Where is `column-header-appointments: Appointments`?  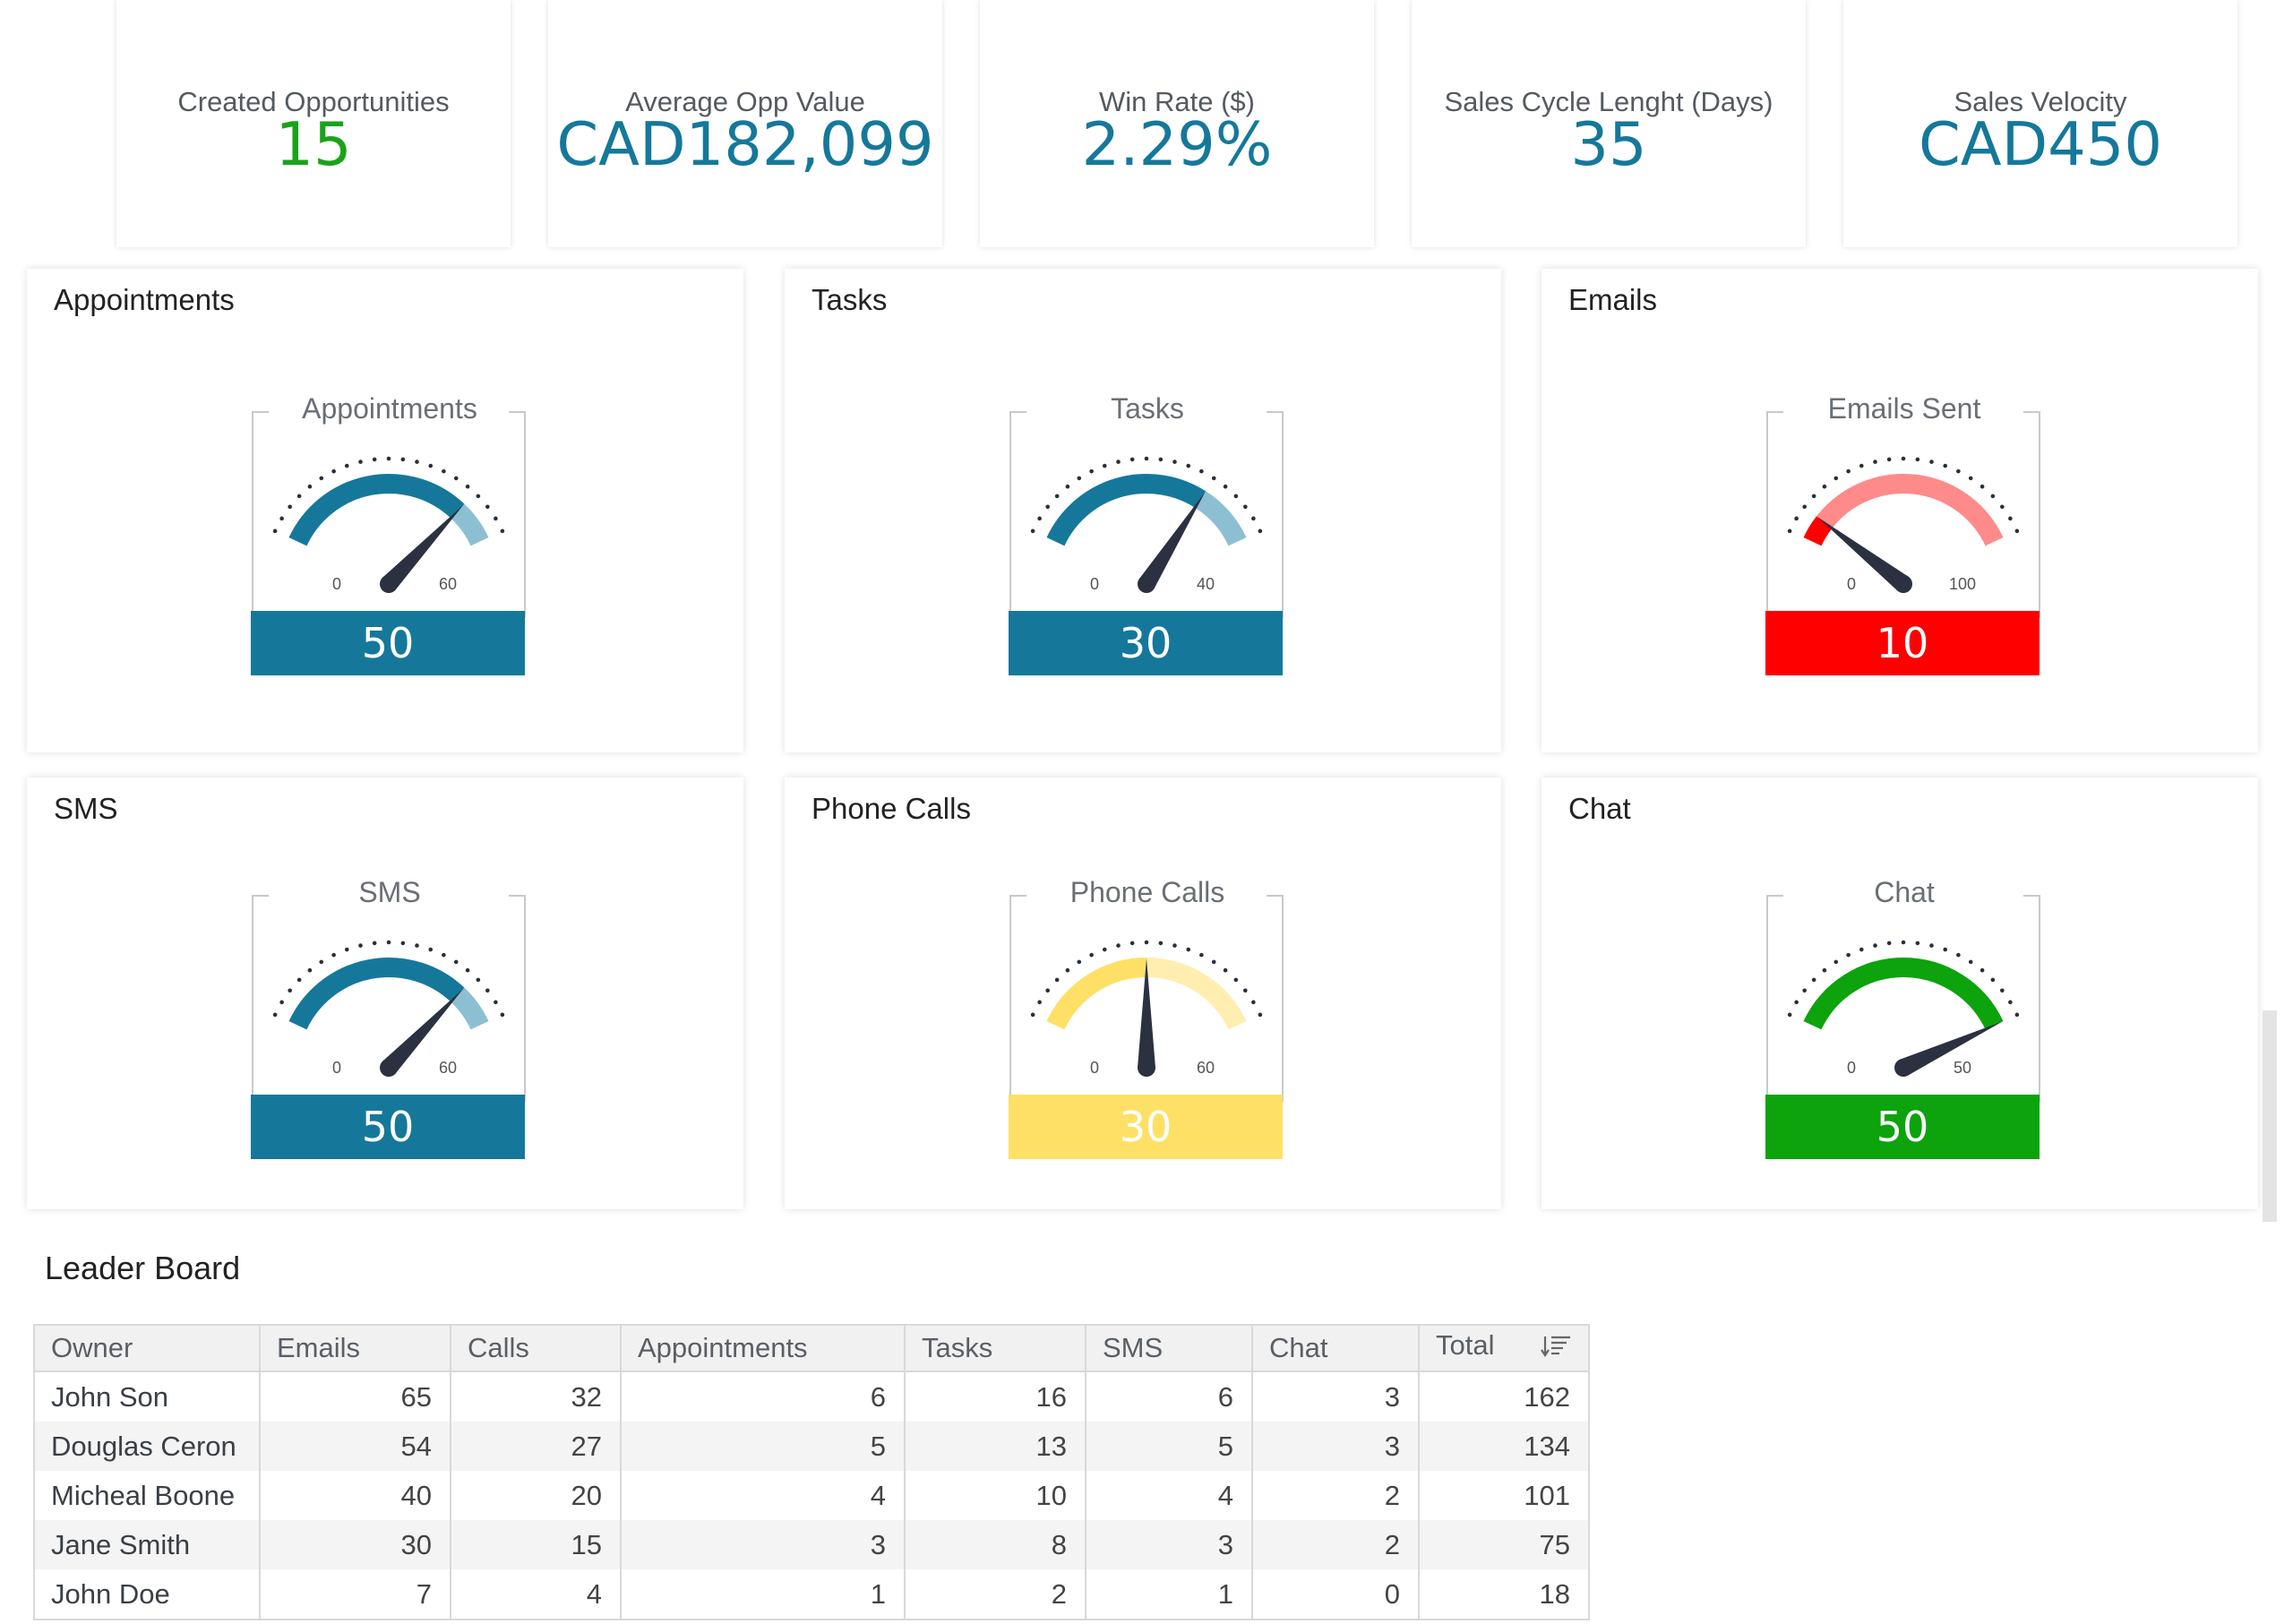
column-header-appointments: Appointments is located at coordinates (763, 1348).